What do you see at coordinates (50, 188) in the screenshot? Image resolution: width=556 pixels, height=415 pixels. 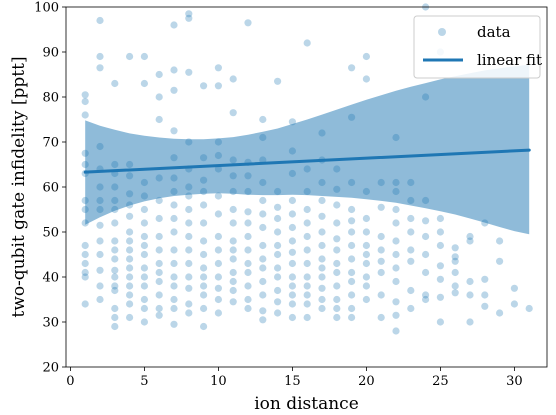 I see `y-axis-ticks: 20 30 40 50 60 70 80 90 100` at bounding box center [50, 188].